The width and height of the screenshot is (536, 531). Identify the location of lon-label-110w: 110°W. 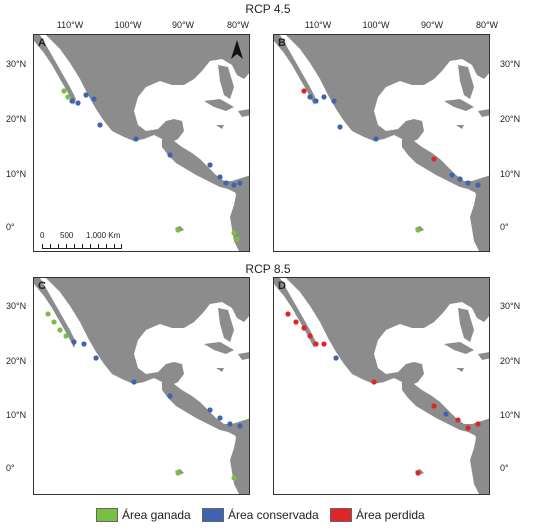
(70, 25).